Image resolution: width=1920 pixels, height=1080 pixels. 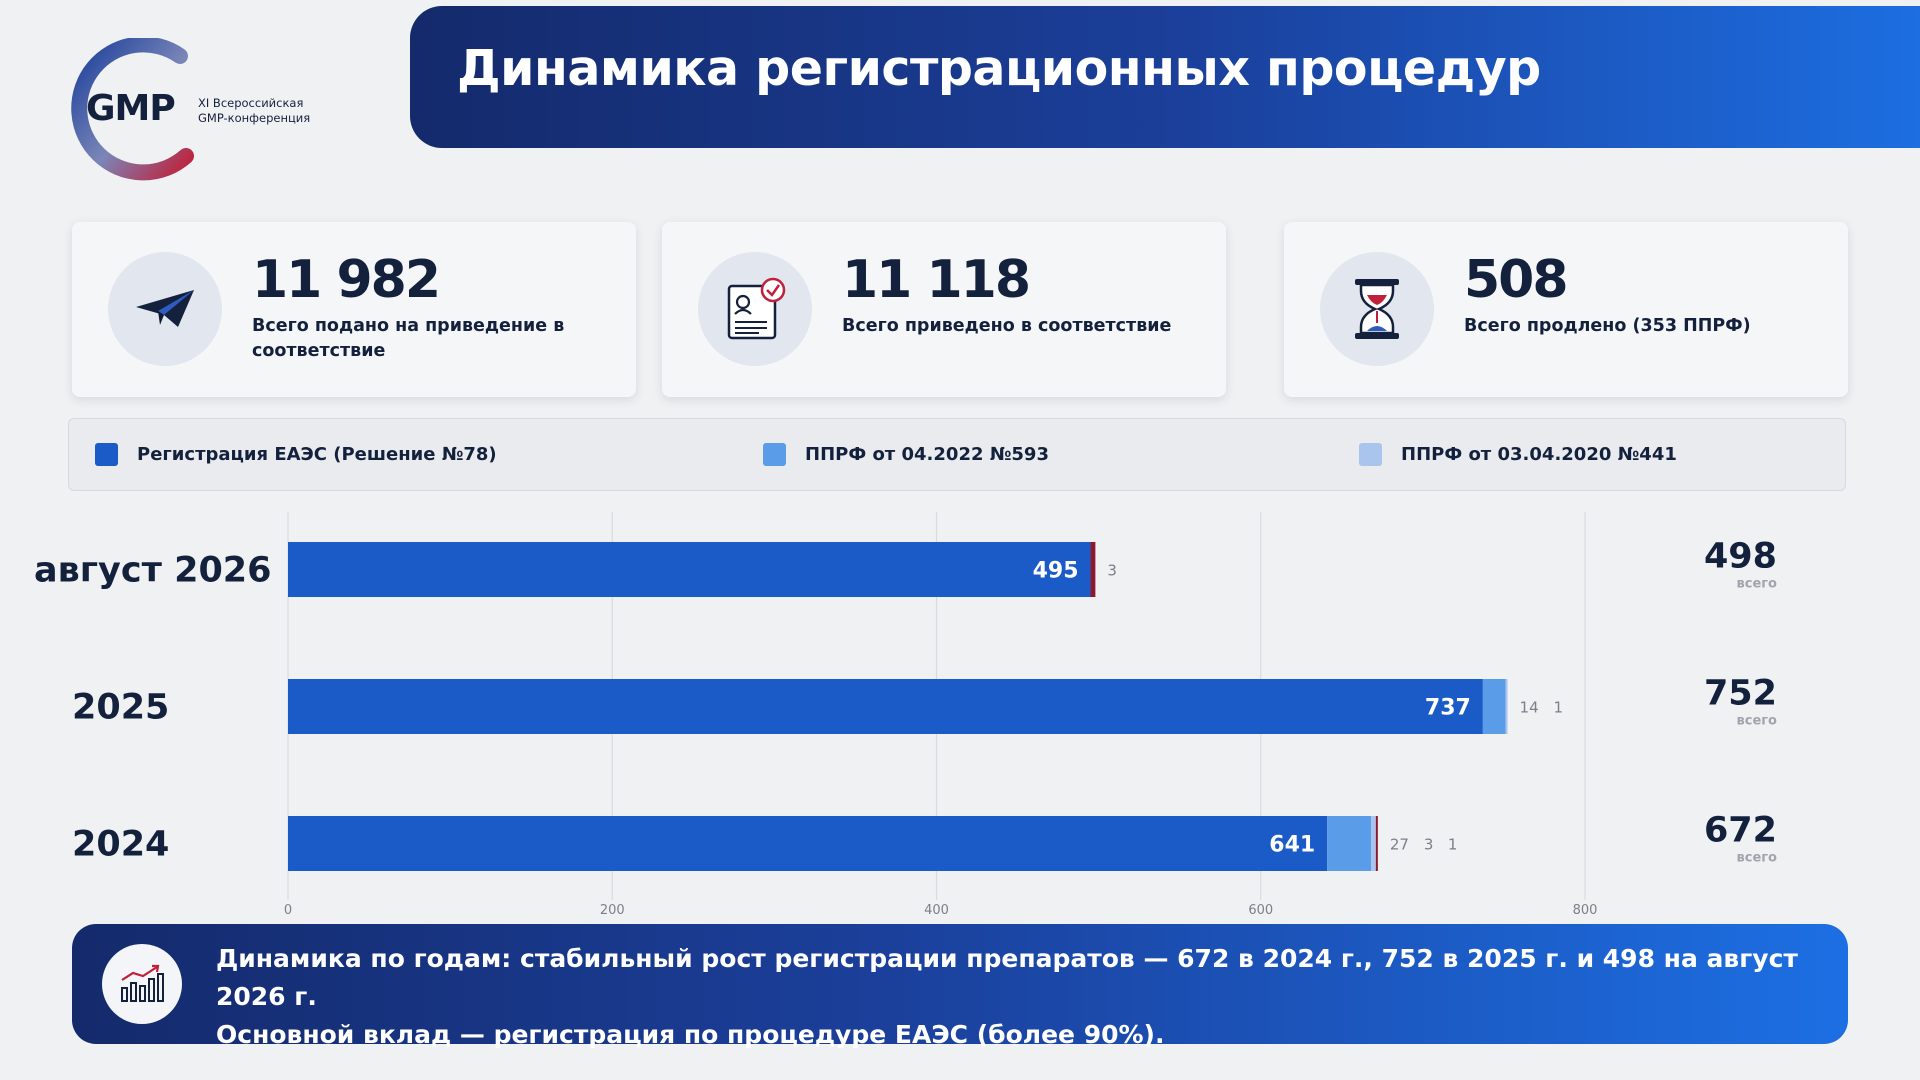 I want to click on page-title: Динамика регистрационных процедур, so click(x=999, y=68).